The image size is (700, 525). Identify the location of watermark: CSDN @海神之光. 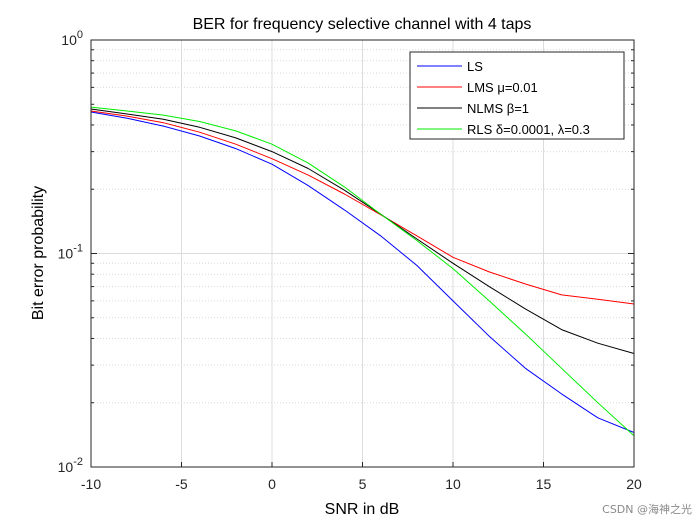
(647, 509).